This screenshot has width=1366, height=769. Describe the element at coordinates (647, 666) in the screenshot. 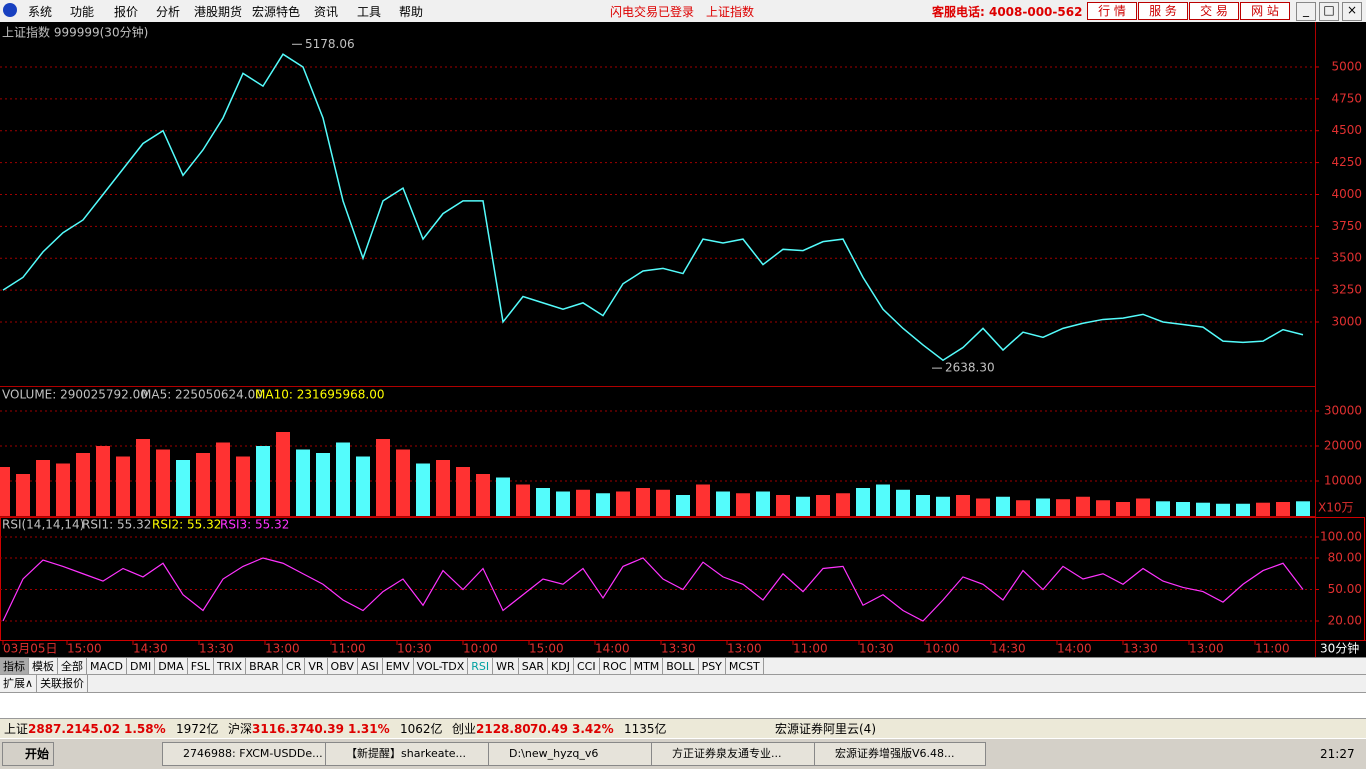

I see `indicator-tab: MTM` at that location.